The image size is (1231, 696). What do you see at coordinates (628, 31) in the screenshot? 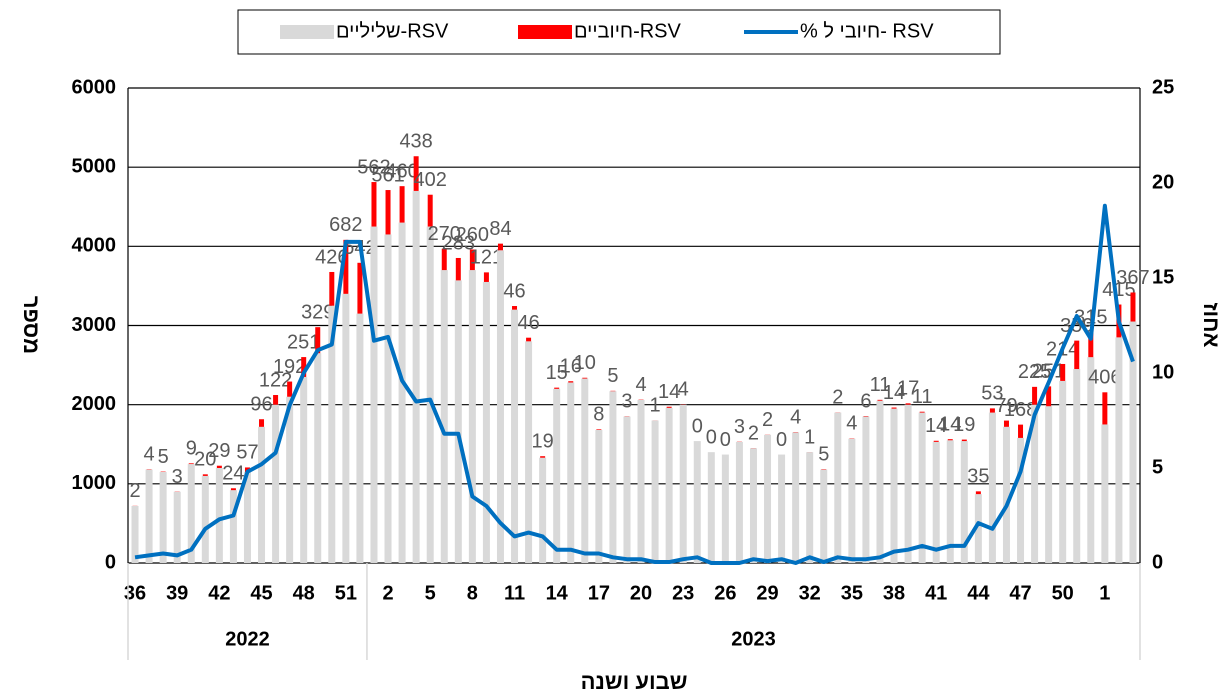
I see `legend-label: חיוביים-RSV` at bounding box center [628, 31].